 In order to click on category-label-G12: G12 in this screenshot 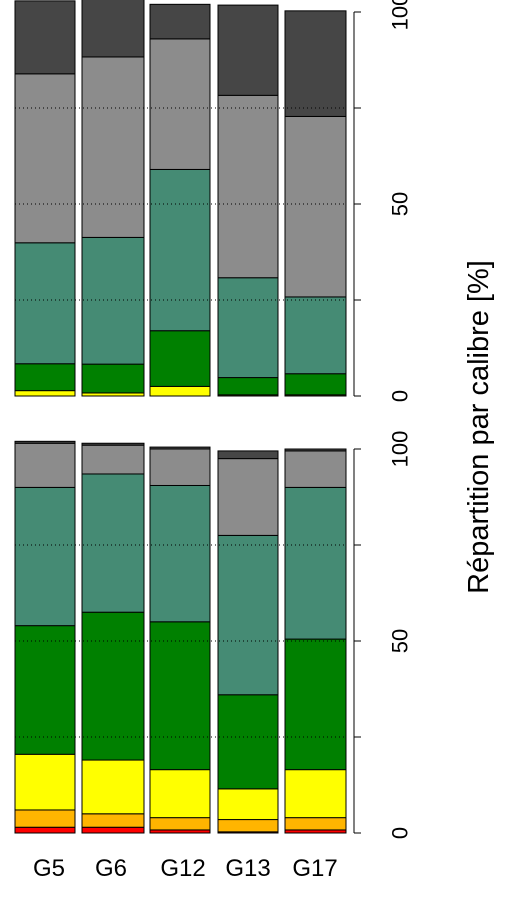, I will do `click(182, 868)`.